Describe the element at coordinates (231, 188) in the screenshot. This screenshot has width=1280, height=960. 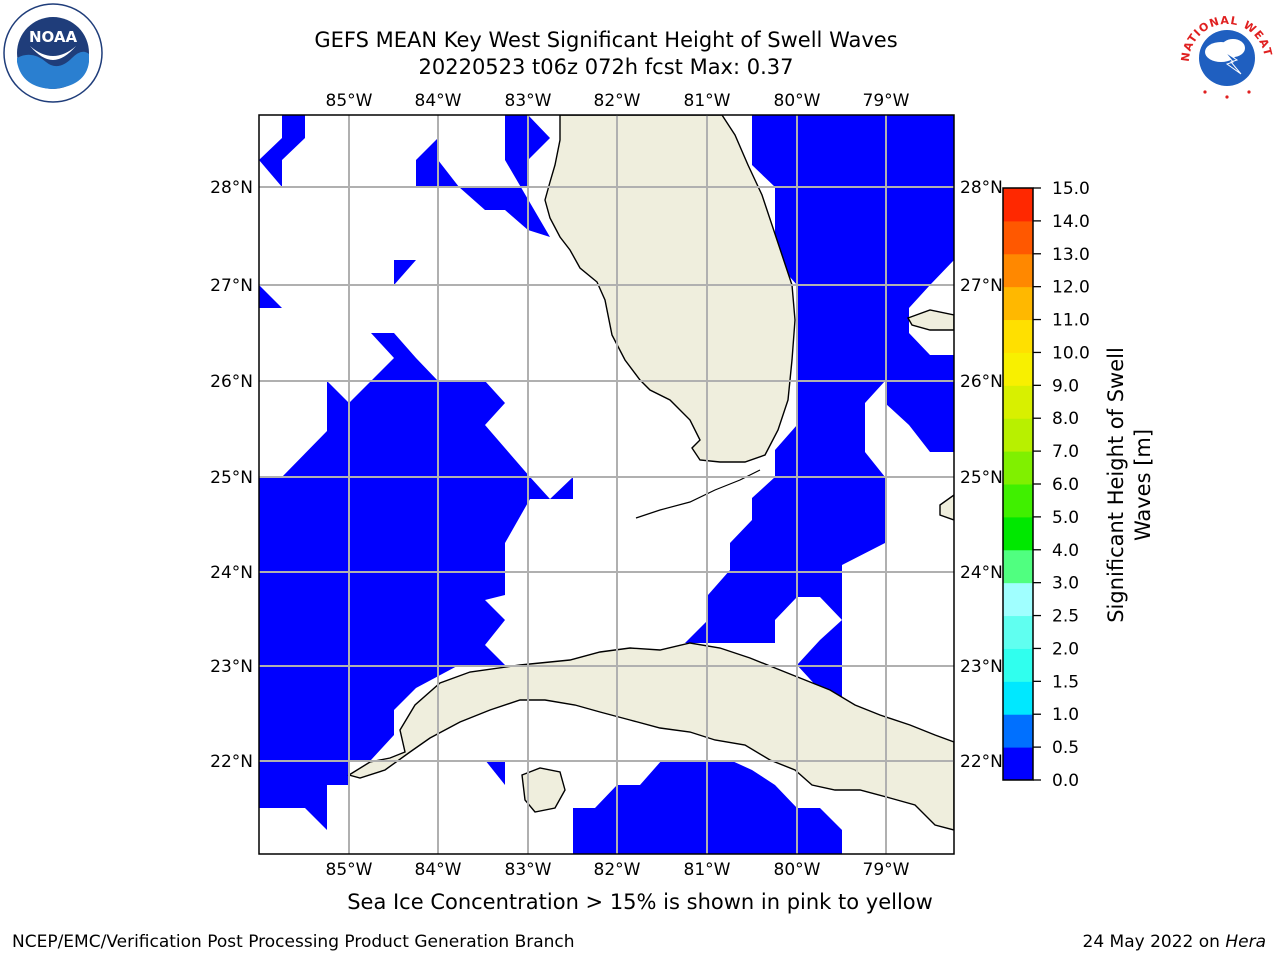
I see `lat-label-left: 28°N` at that location.